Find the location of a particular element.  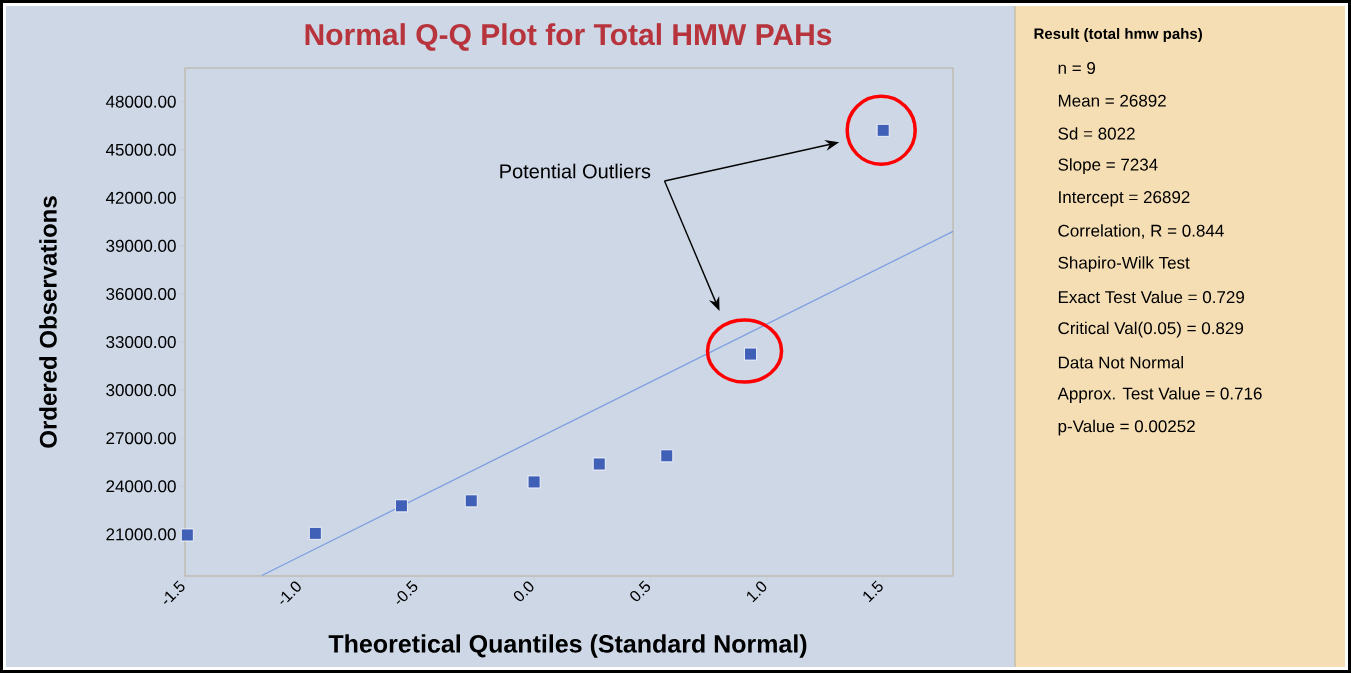

text: Exact Test Value = 0.729 is located at coordinates (1151, 297).